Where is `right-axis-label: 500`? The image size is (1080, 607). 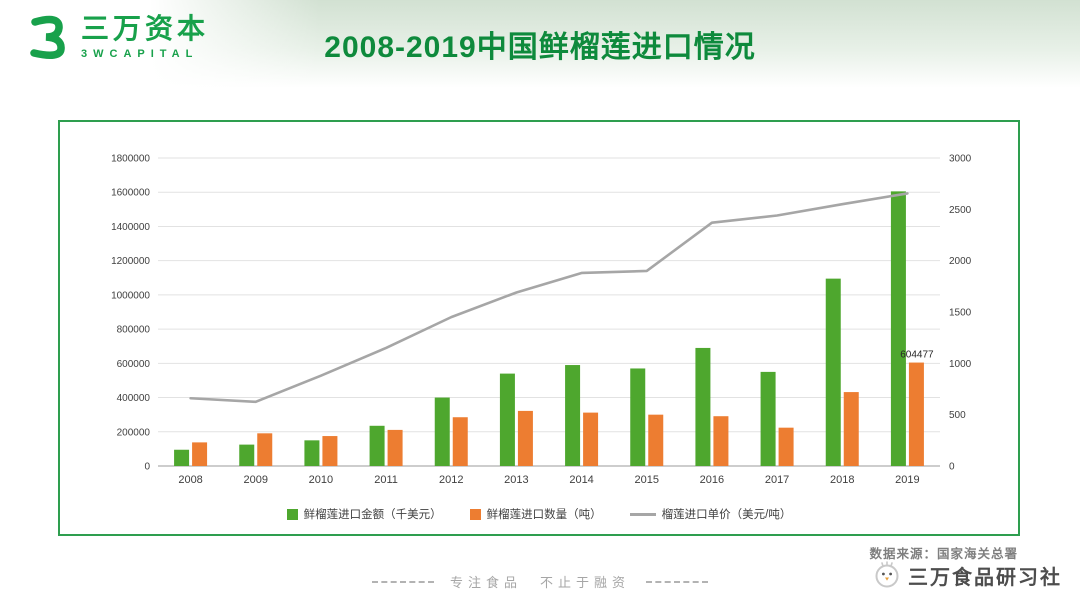 right-axis-label: 500 is located at coordinates (957, 415).